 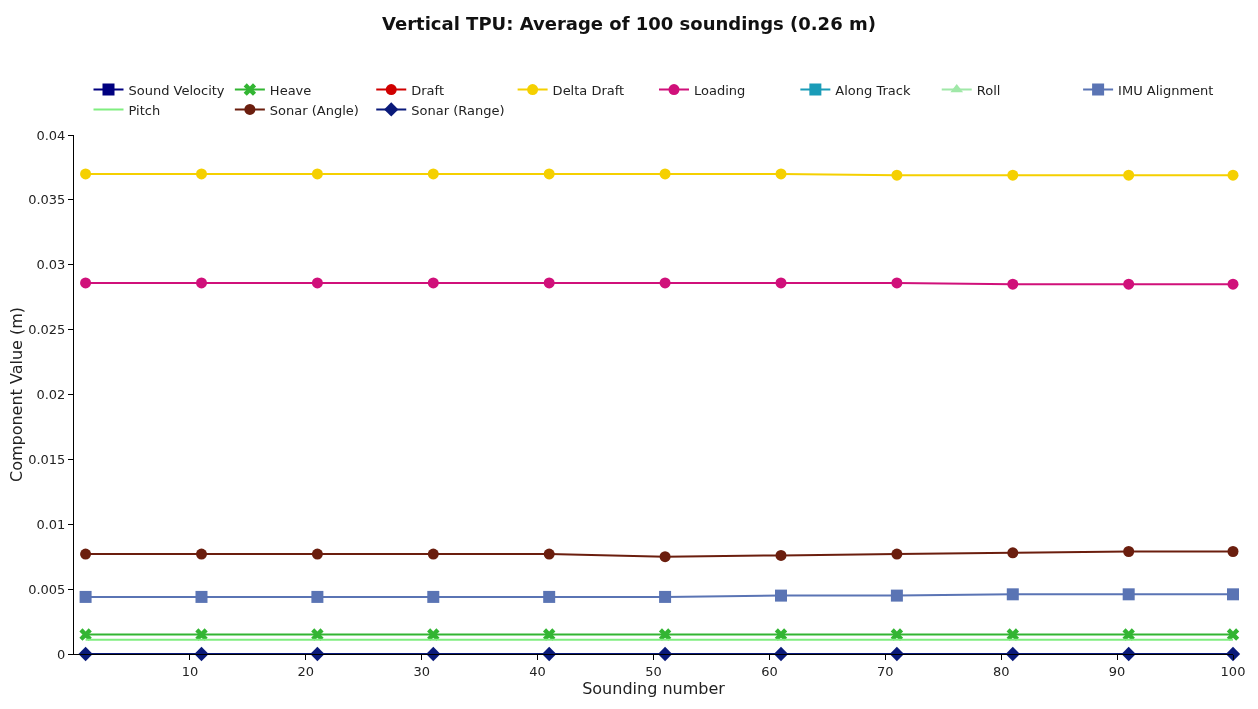 I want to click on legend-label: Sonar (Range), so click(x=458, y=110).